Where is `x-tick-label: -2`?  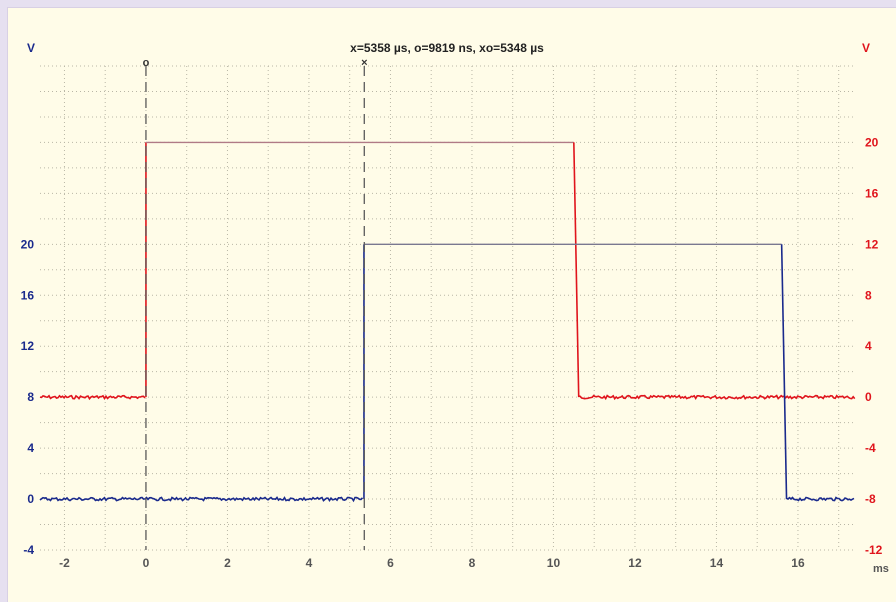 x-tick-label: -2 is located at coordinates (64, 563).